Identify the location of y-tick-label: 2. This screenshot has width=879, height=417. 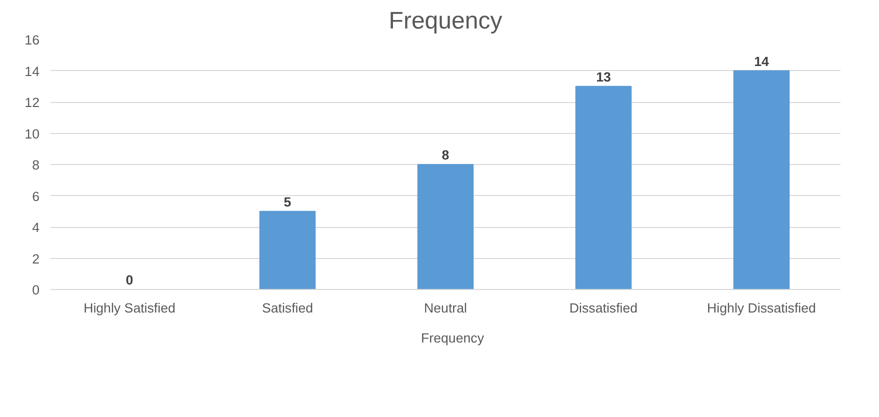
(36, 258).